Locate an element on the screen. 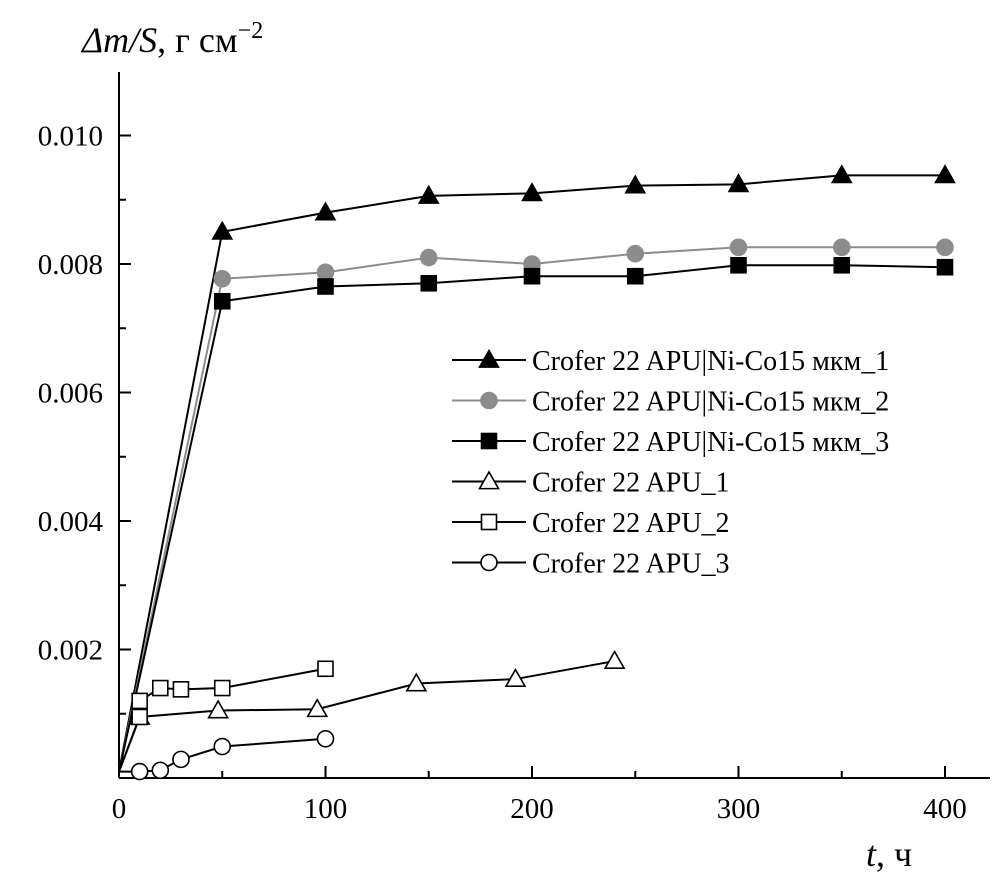 Image resolution: width=1008 pixels, height=882 pixels. legend-label: Crofer 22 APU_3 is located at coordinates (631, 564).